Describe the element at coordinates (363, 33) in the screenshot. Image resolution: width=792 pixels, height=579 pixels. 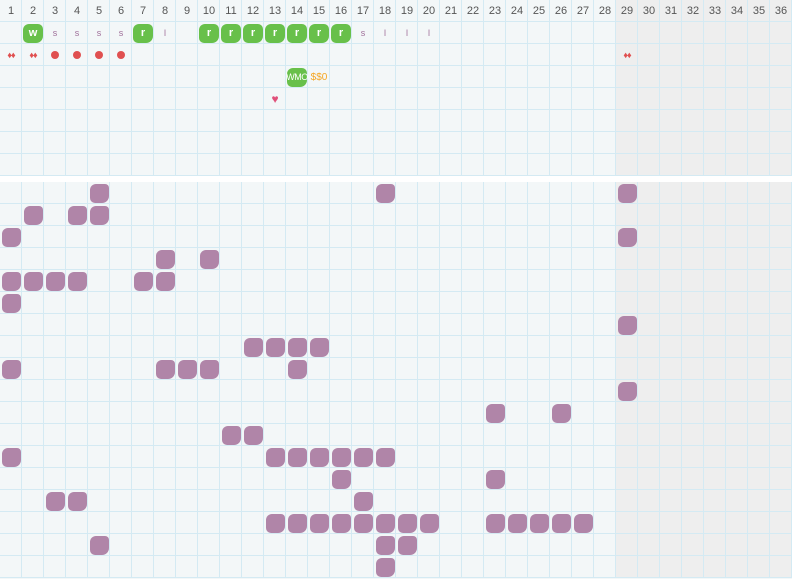
I see `marker-text: s` at that location.